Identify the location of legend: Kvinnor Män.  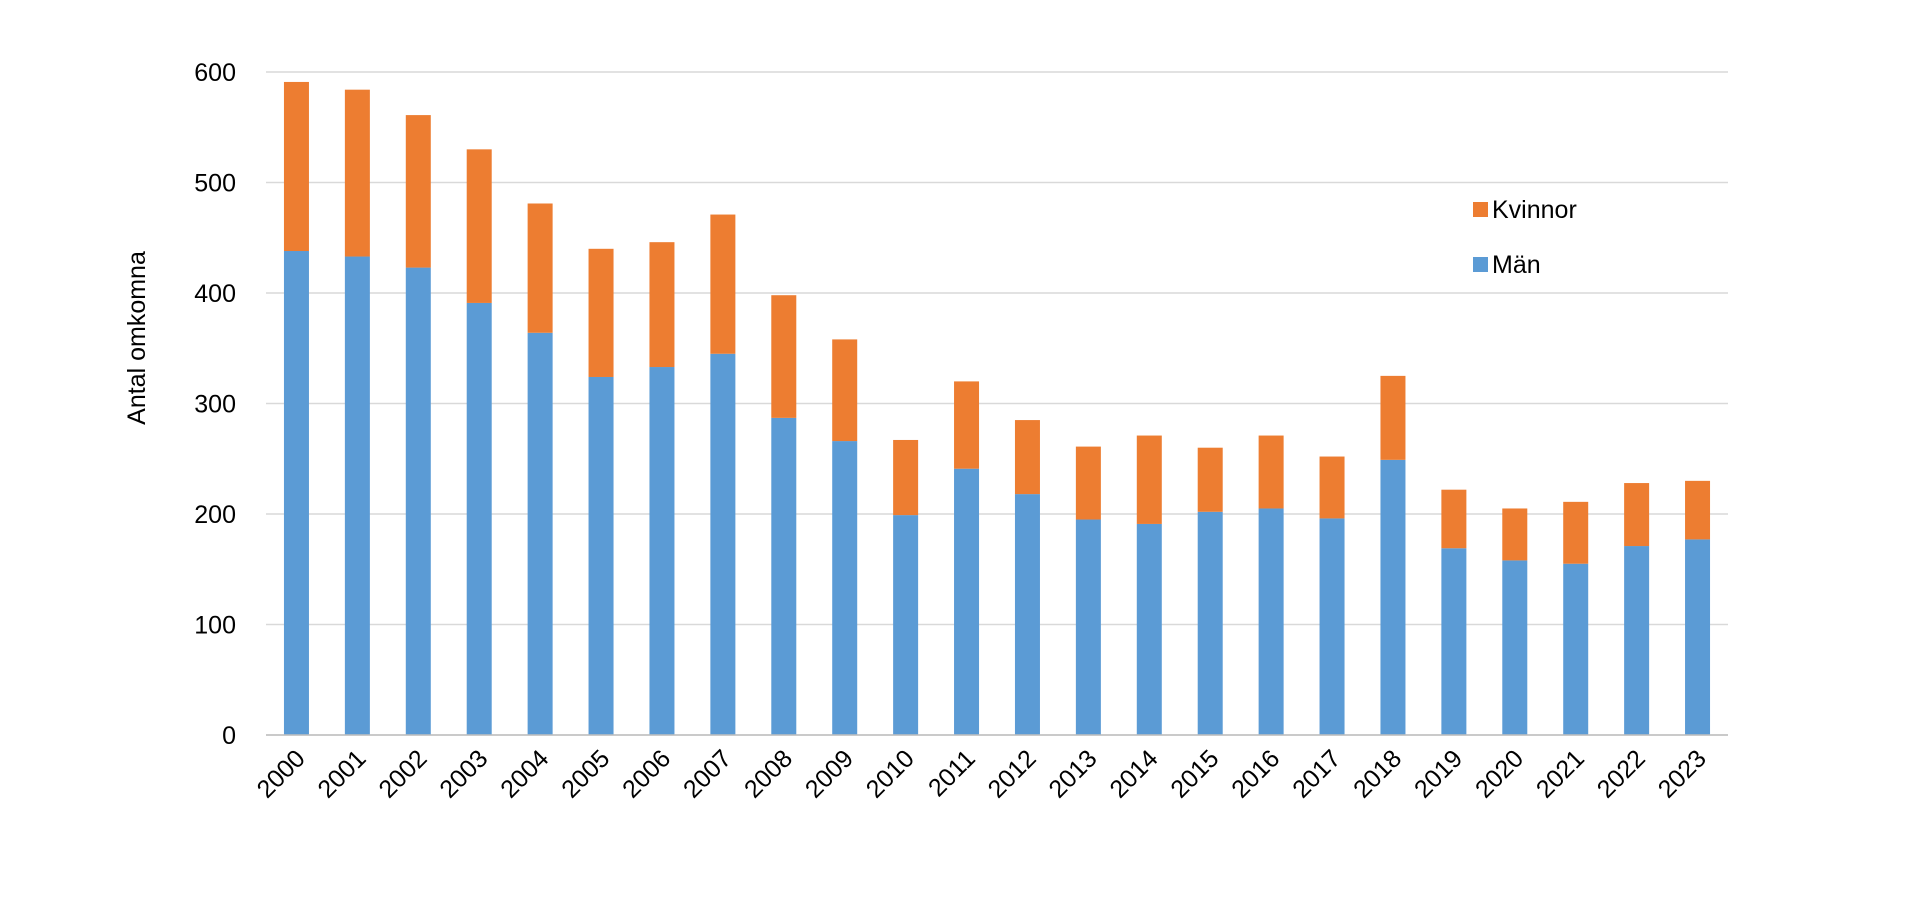
(1525, 237).